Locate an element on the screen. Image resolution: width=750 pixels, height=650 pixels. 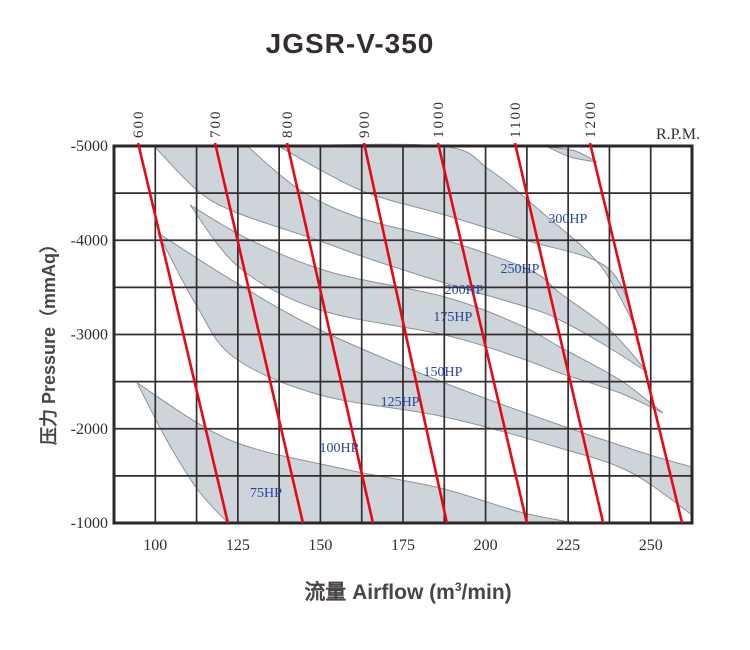
hp-label-125HP: 125HP is located at coordinates (400, 402).